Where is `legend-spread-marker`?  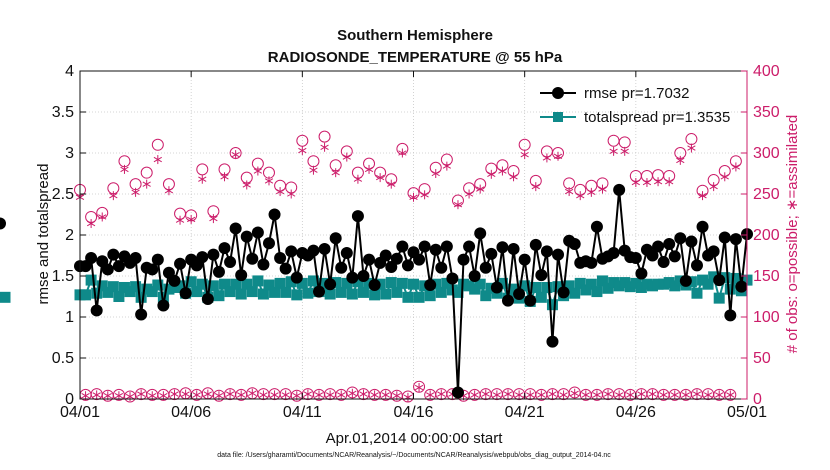 legend-spread-marker is located at coordinates (558, 117).